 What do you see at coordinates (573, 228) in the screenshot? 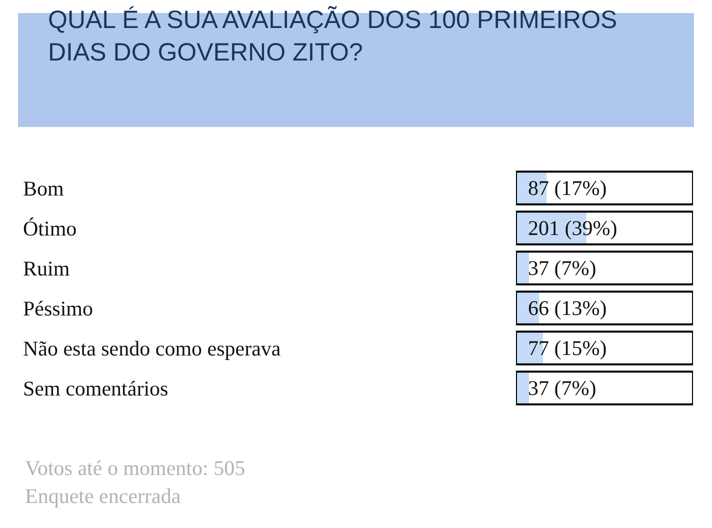
I see `data-label: 201 (39%)` at bounding box center [573, 228].